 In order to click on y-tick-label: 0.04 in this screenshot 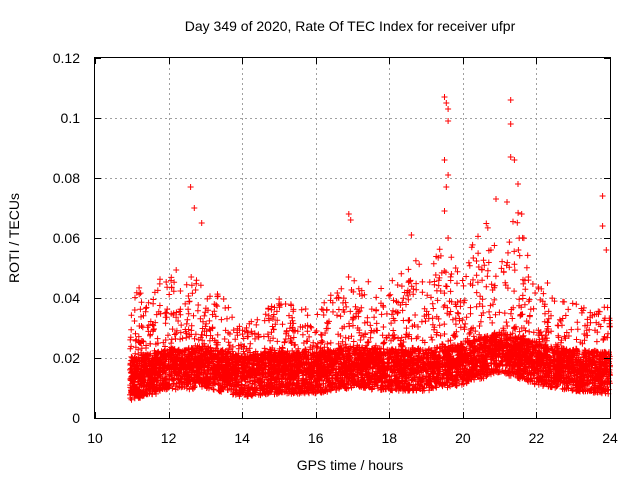, I will do `click(66, 298)`.